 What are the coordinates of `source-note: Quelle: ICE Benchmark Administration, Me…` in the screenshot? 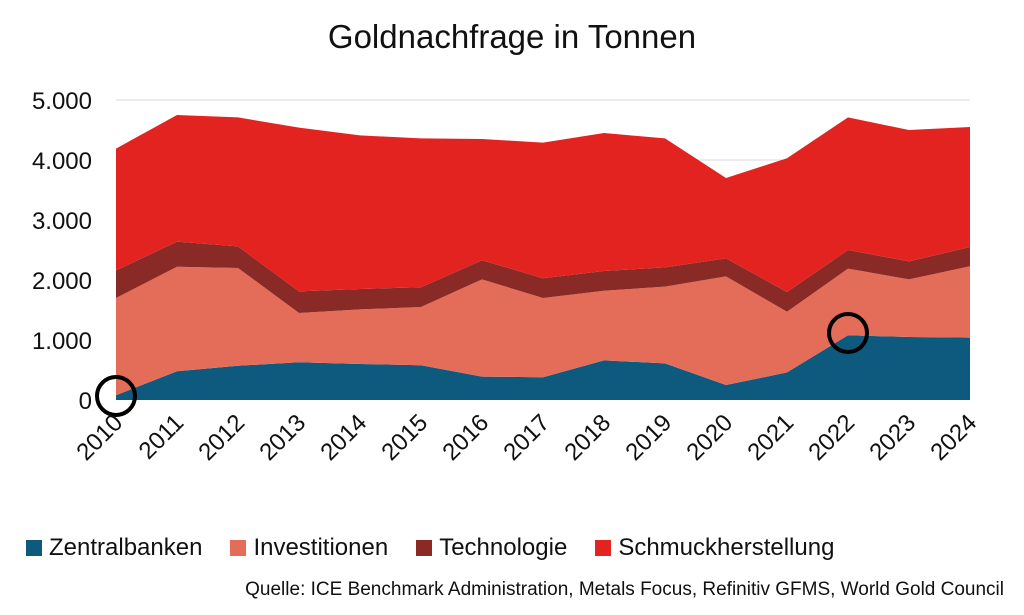 It's located at (624, 589).